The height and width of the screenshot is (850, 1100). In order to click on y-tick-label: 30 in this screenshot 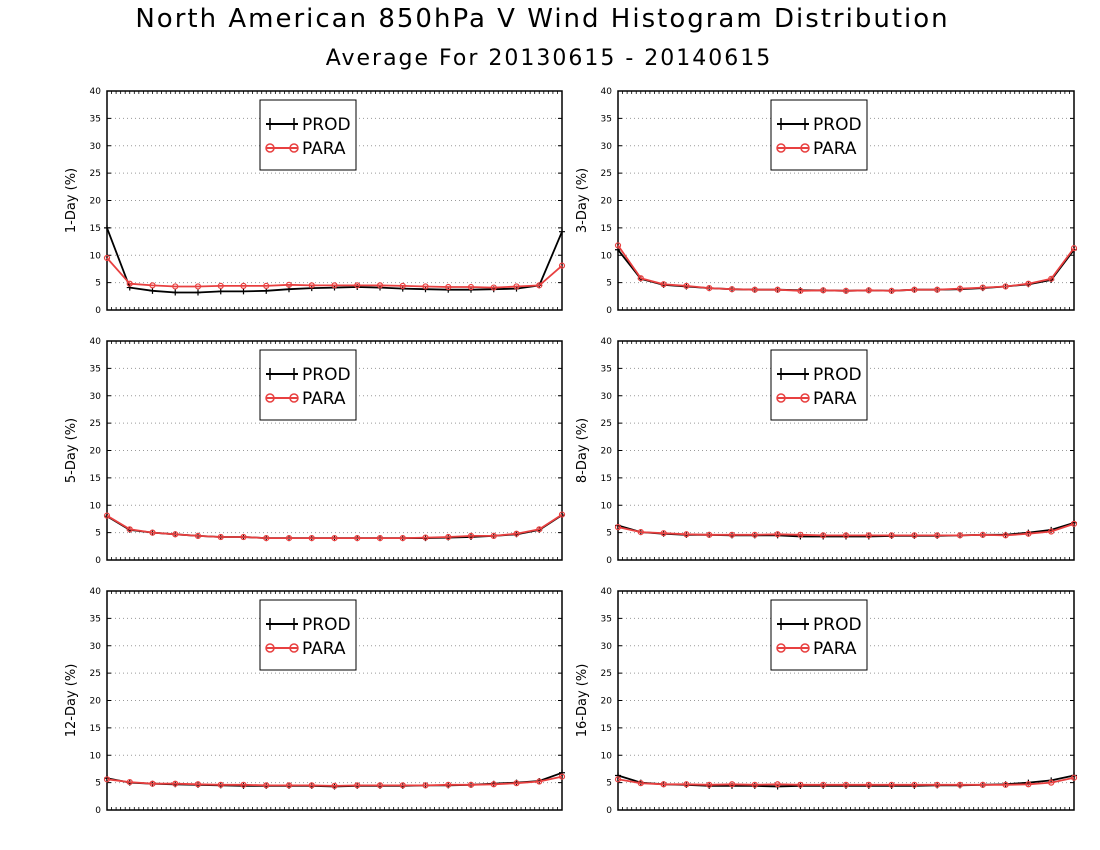, I will do `click(96, 397)`.